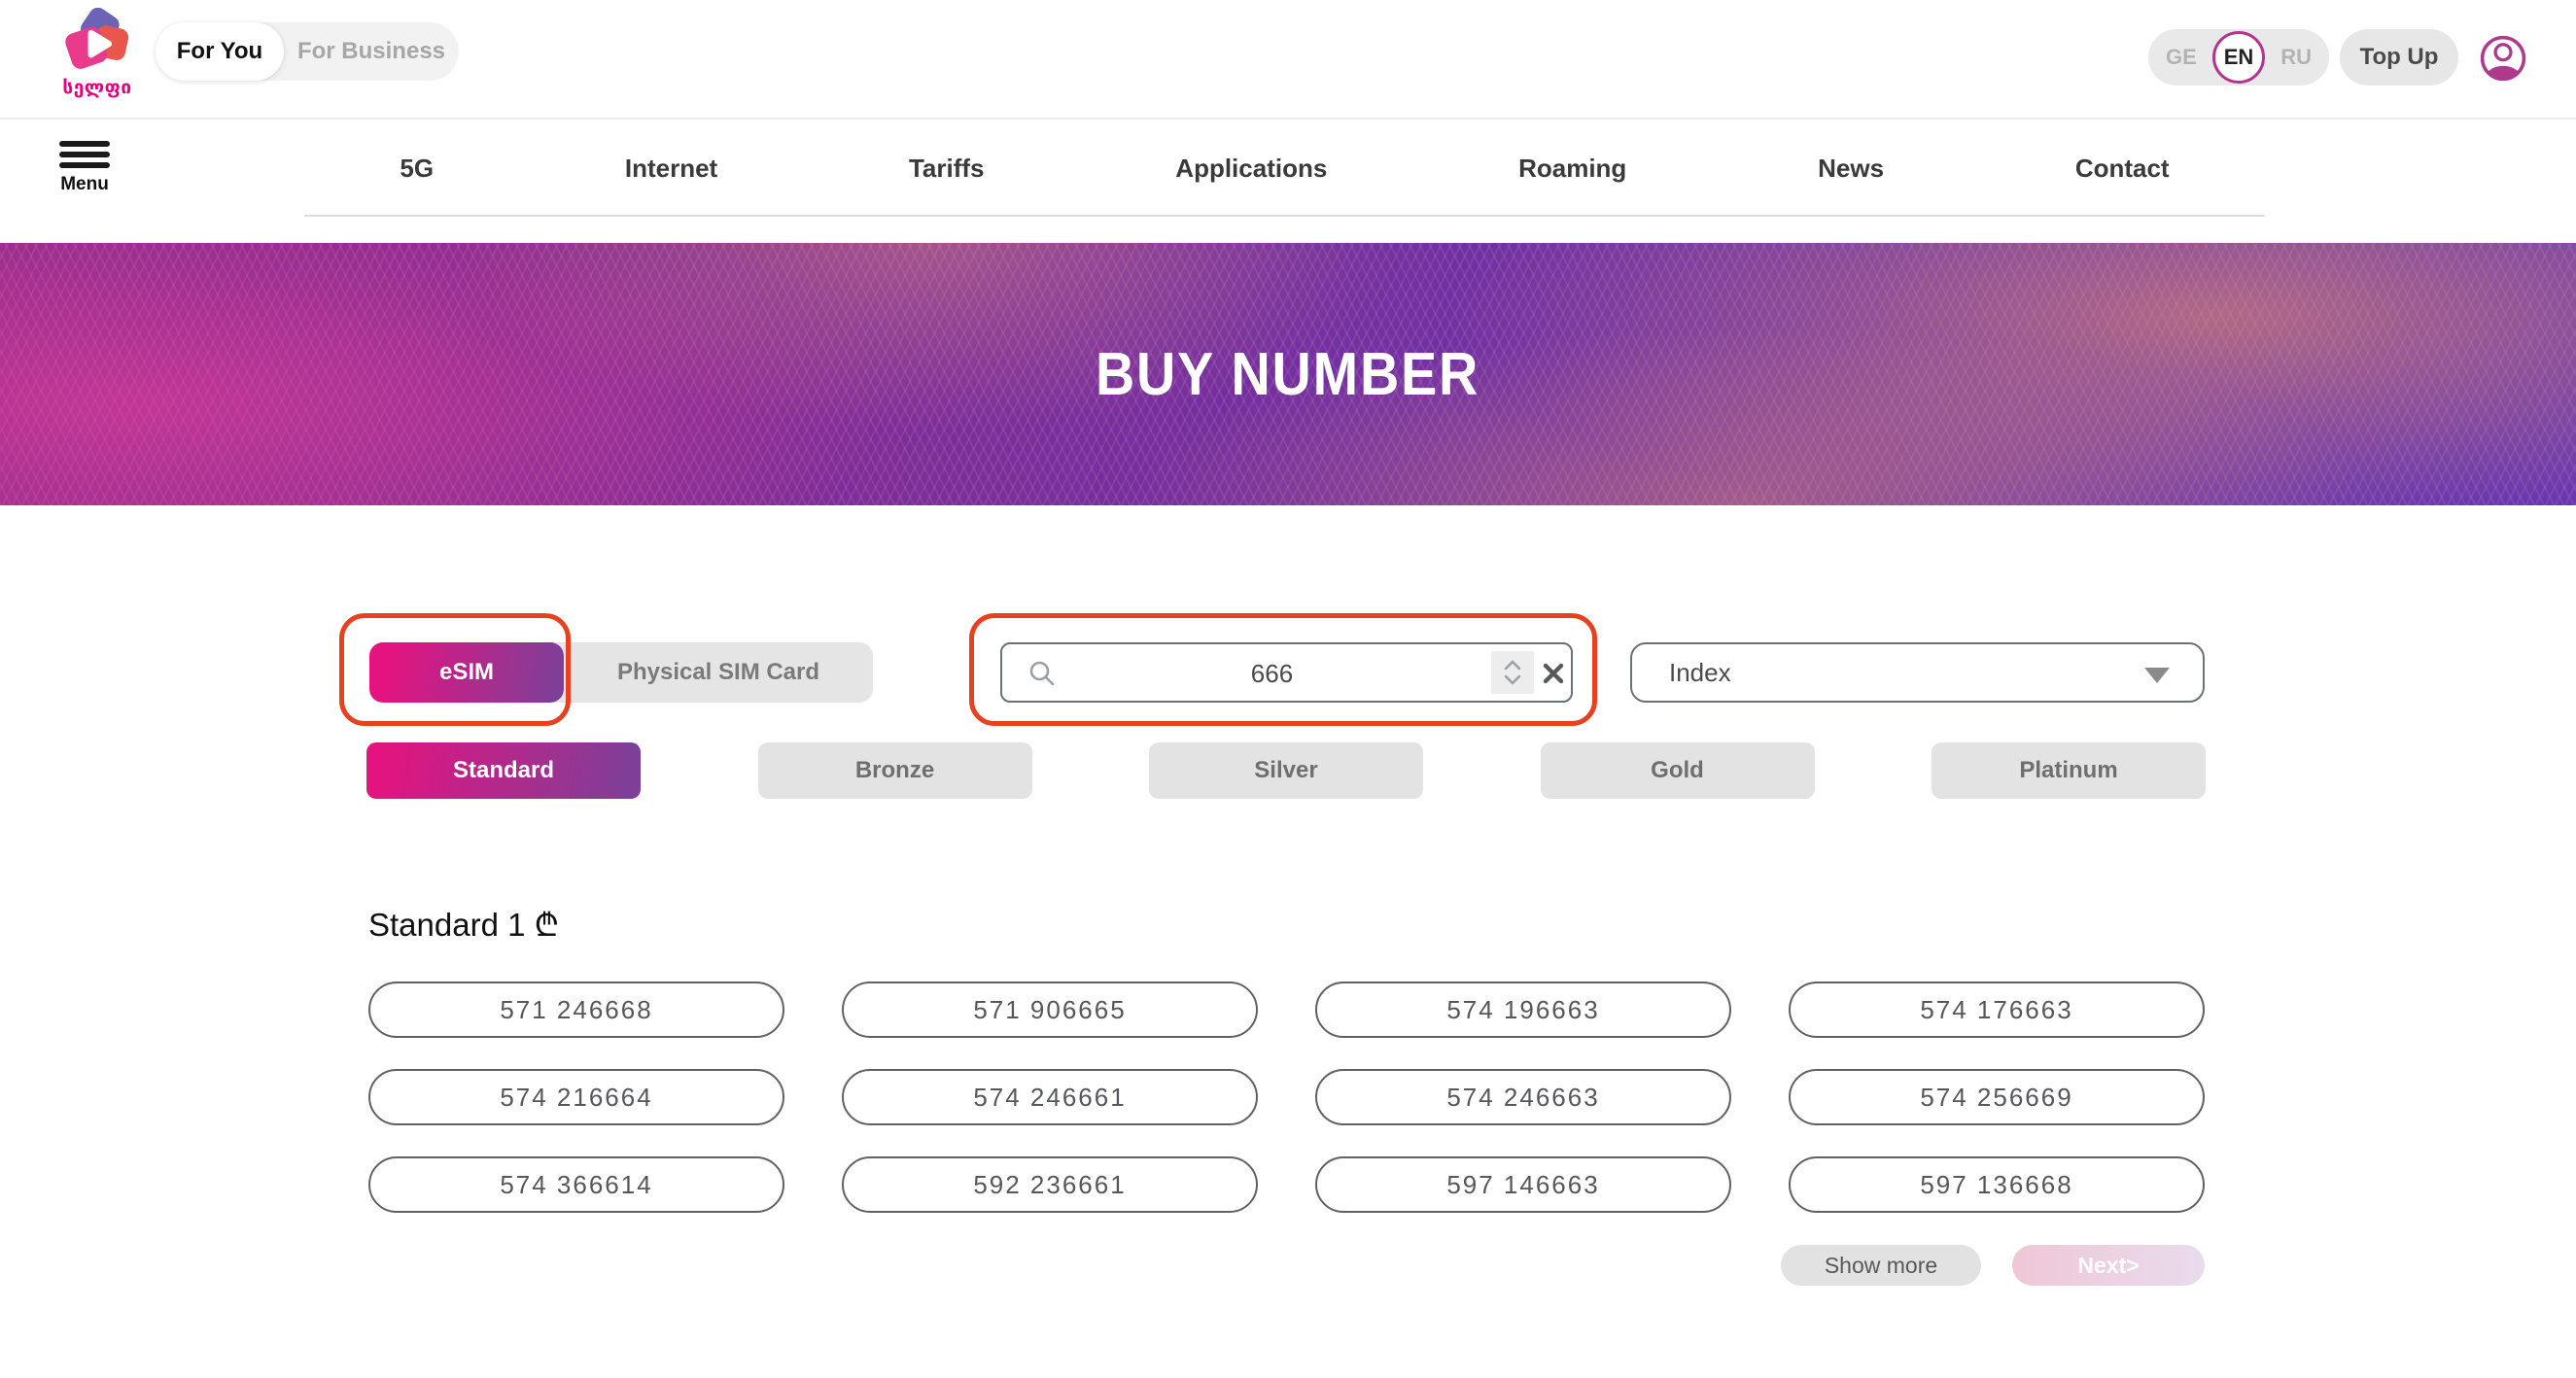 This screenshot has width=2576, height=1378. What do you see at coordinates (946, 168) in the screenshot?
I see `nav-item-tariffs: Tariffs` at bounding box center [946, 168].